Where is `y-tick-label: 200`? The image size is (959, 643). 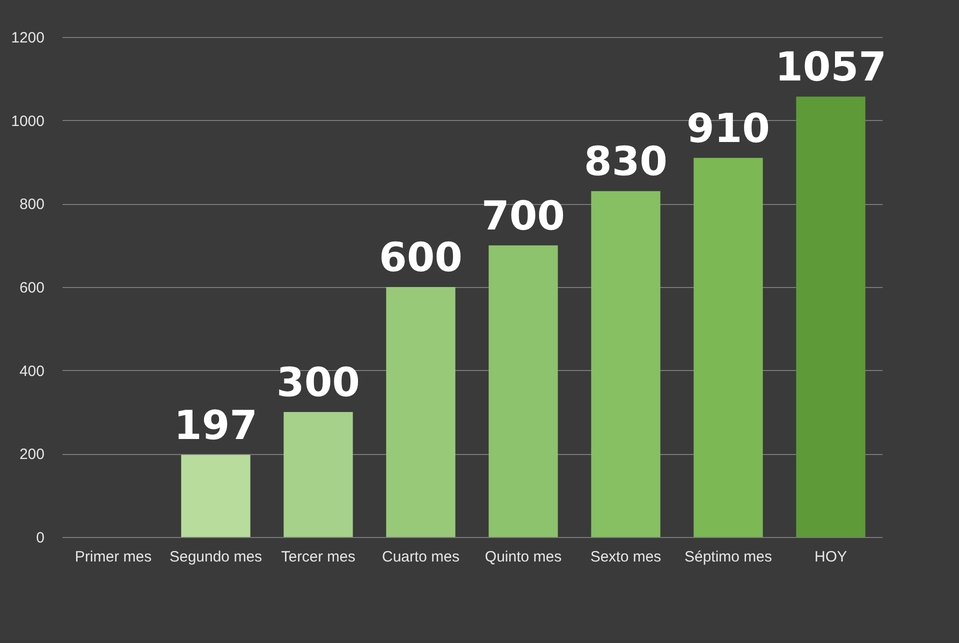
y-tick-label: 200 is located at coordinates (31, 455).